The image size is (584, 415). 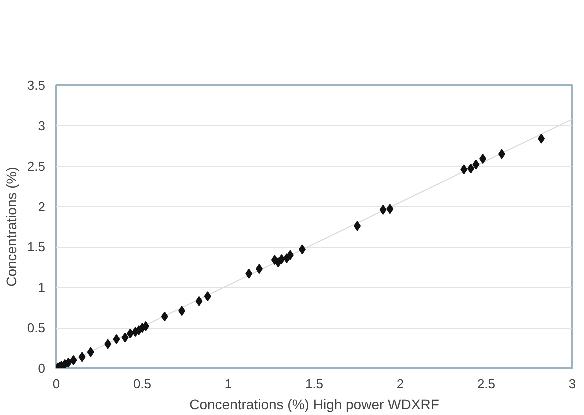 What do you see at coordinates (42, 206) in the screenshot?
I see `y-tick-label: 2` at bounding box center [42, 206].